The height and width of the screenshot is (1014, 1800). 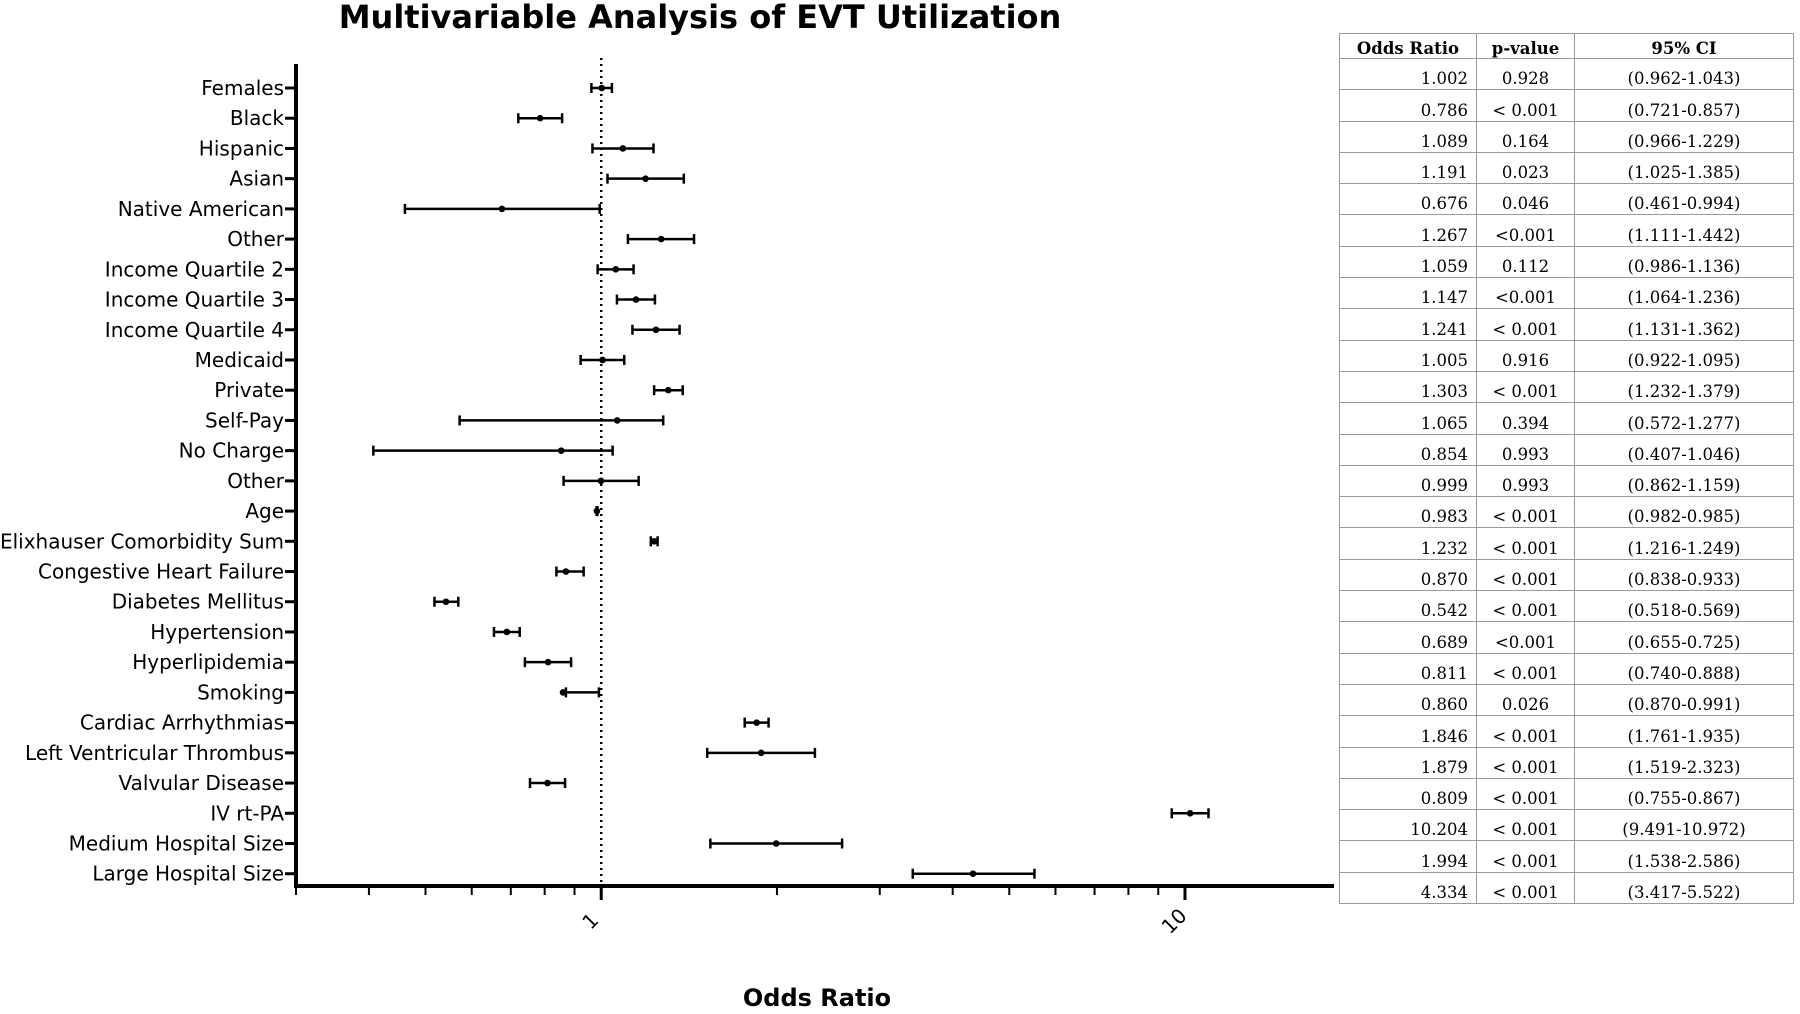 I want to click on category-label: Medium Hospital Size, so click(x=176, y=844).